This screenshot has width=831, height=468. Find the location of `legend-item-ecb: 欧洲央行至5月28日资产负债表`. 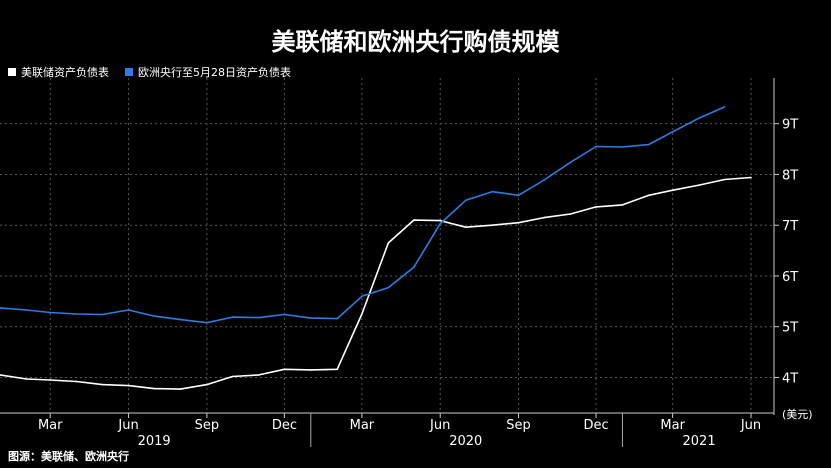

legend-item-ecb: 欧洲央行至5月28日资产负债表 is located at coordinates (208, 72).